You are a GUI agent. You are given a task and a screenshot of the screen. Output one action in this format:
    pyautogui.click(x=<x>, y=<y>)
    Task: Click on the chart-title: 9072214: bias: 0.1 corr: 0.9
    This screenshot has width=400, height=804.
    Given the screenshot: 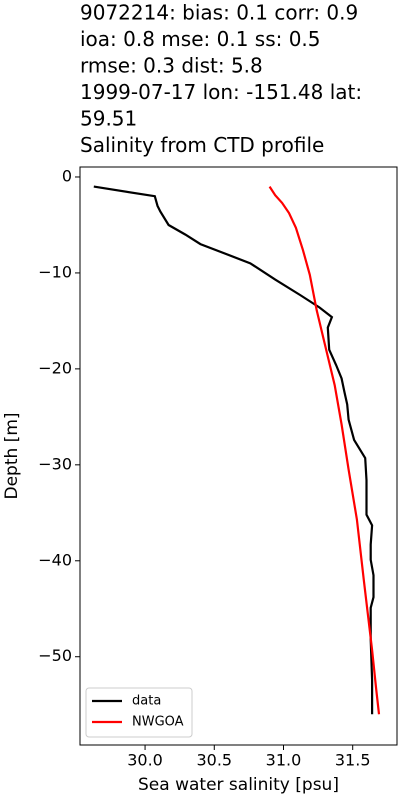 What is the action you would take?
    pyautogui.click(x=219, y=13)
    